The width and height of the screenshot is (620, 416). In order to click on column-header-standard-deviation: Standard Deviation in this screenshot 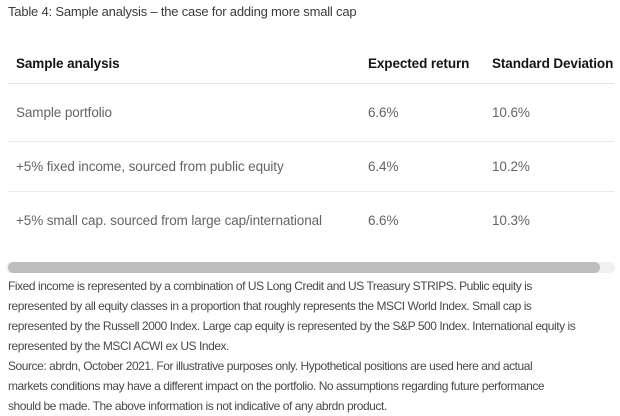, I will do `click(553, 63)`.